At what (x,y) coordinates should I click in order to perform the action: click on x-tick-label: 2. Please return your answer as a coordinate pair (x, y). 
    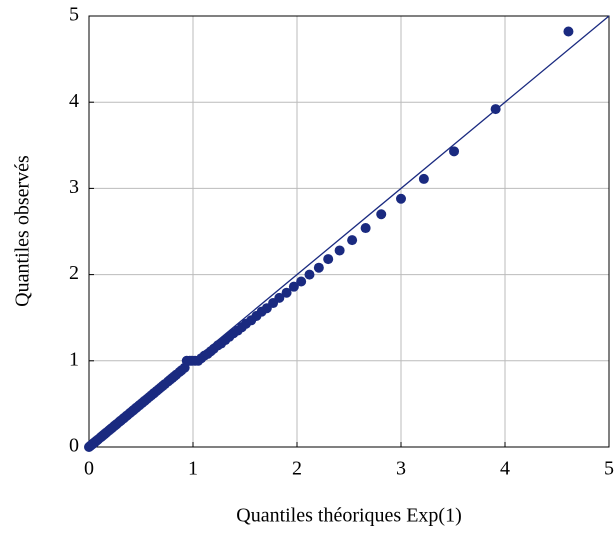
    Looking at the image, I should click on (297, 469).